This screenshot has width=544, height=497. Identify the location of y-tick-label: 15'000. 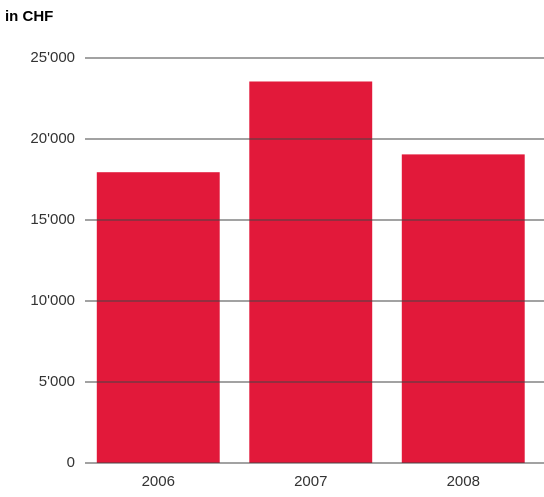
(52, 219).